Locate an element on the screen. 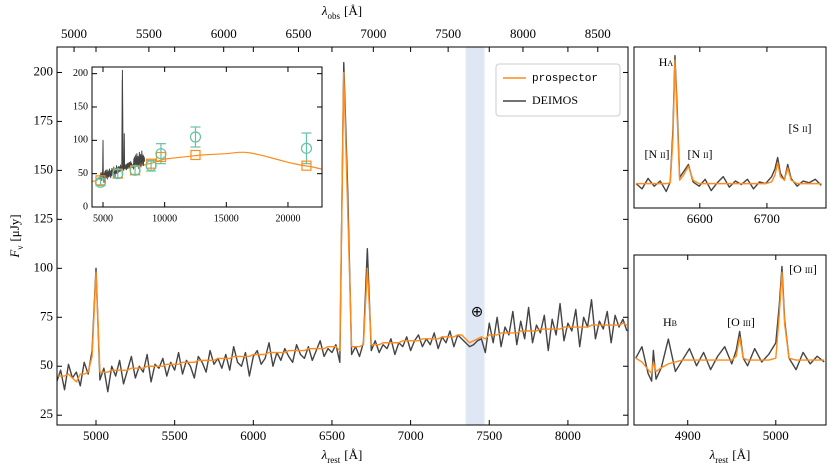 The width and height of the screenshot is (831, 470). y-tick-label: 75 is located at coordinates (46, 315).